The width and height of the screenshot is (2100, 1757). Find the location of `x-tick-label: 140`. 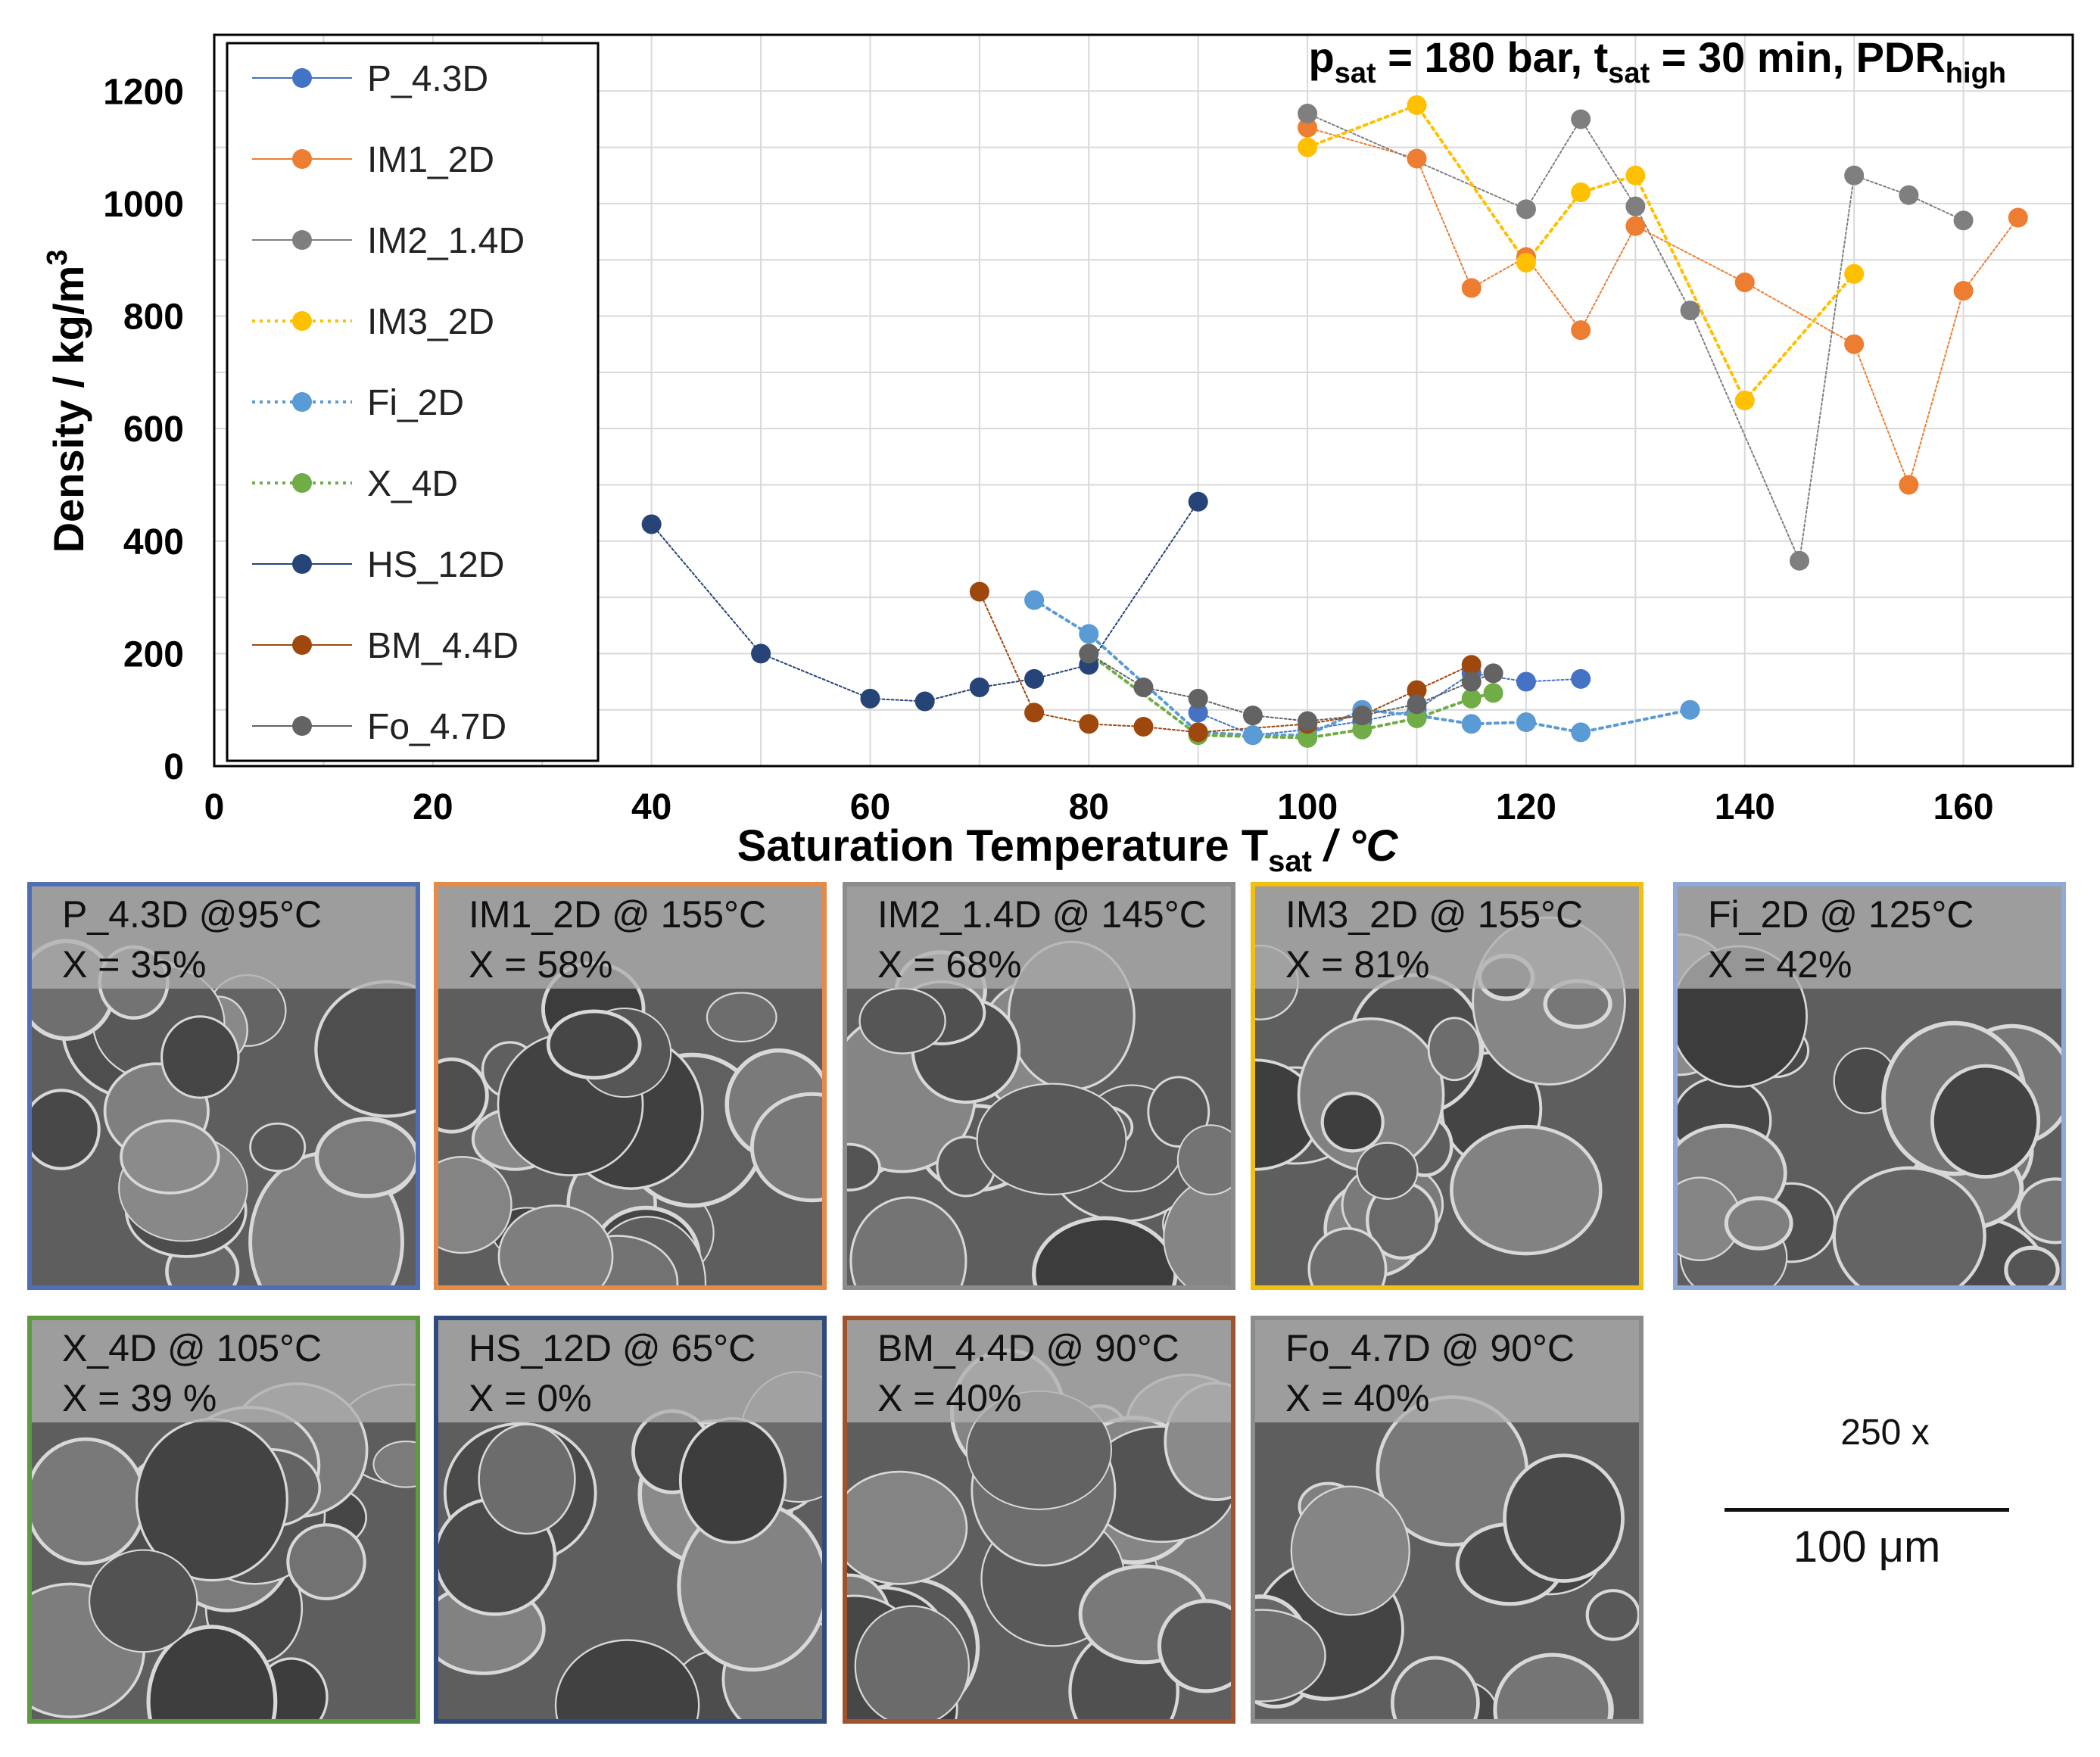

x-tick-label: 140 is located at coordinates (1745, 807).